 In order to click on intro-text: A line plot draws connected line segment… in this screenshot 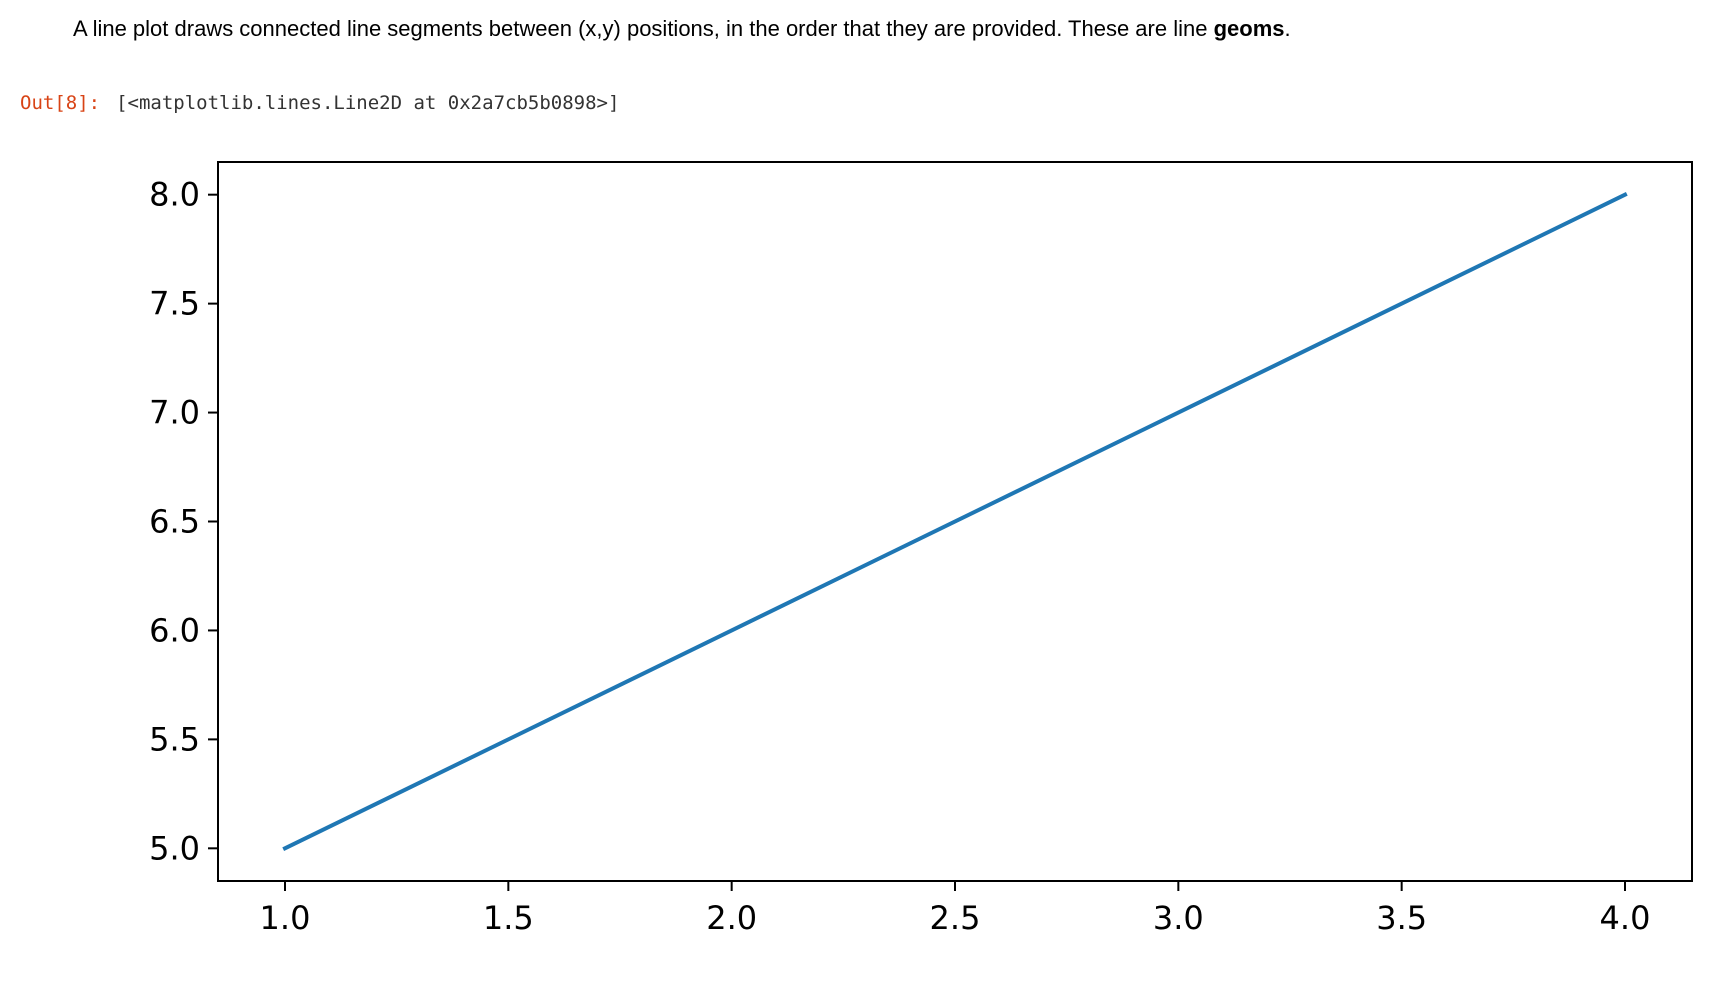, I will do `click(682, 29)`.